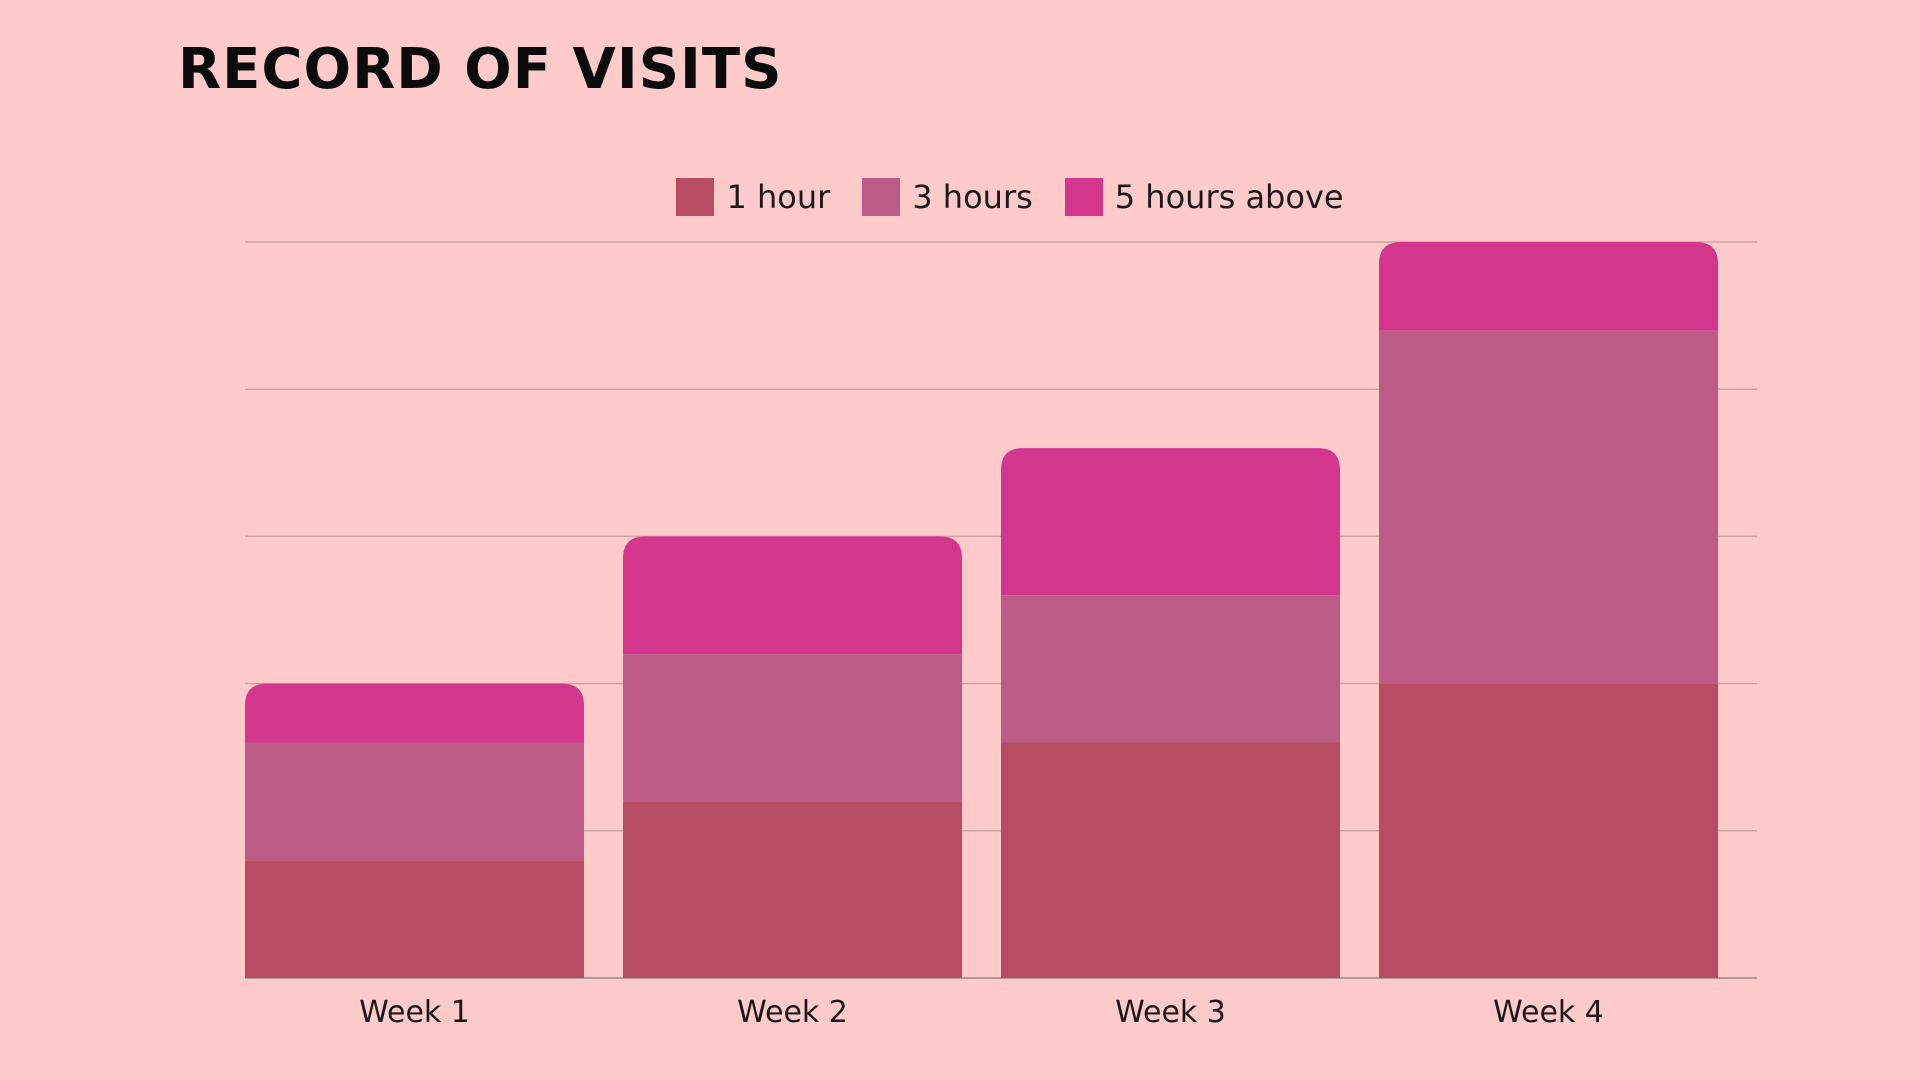 Image resolution: width=1920 pixels, height=1080 pixels. What do you see at coordinates (1170, 860) in the screenshot?
I see `bar-week-3-1-hour` at bounding box center [1170, 860].